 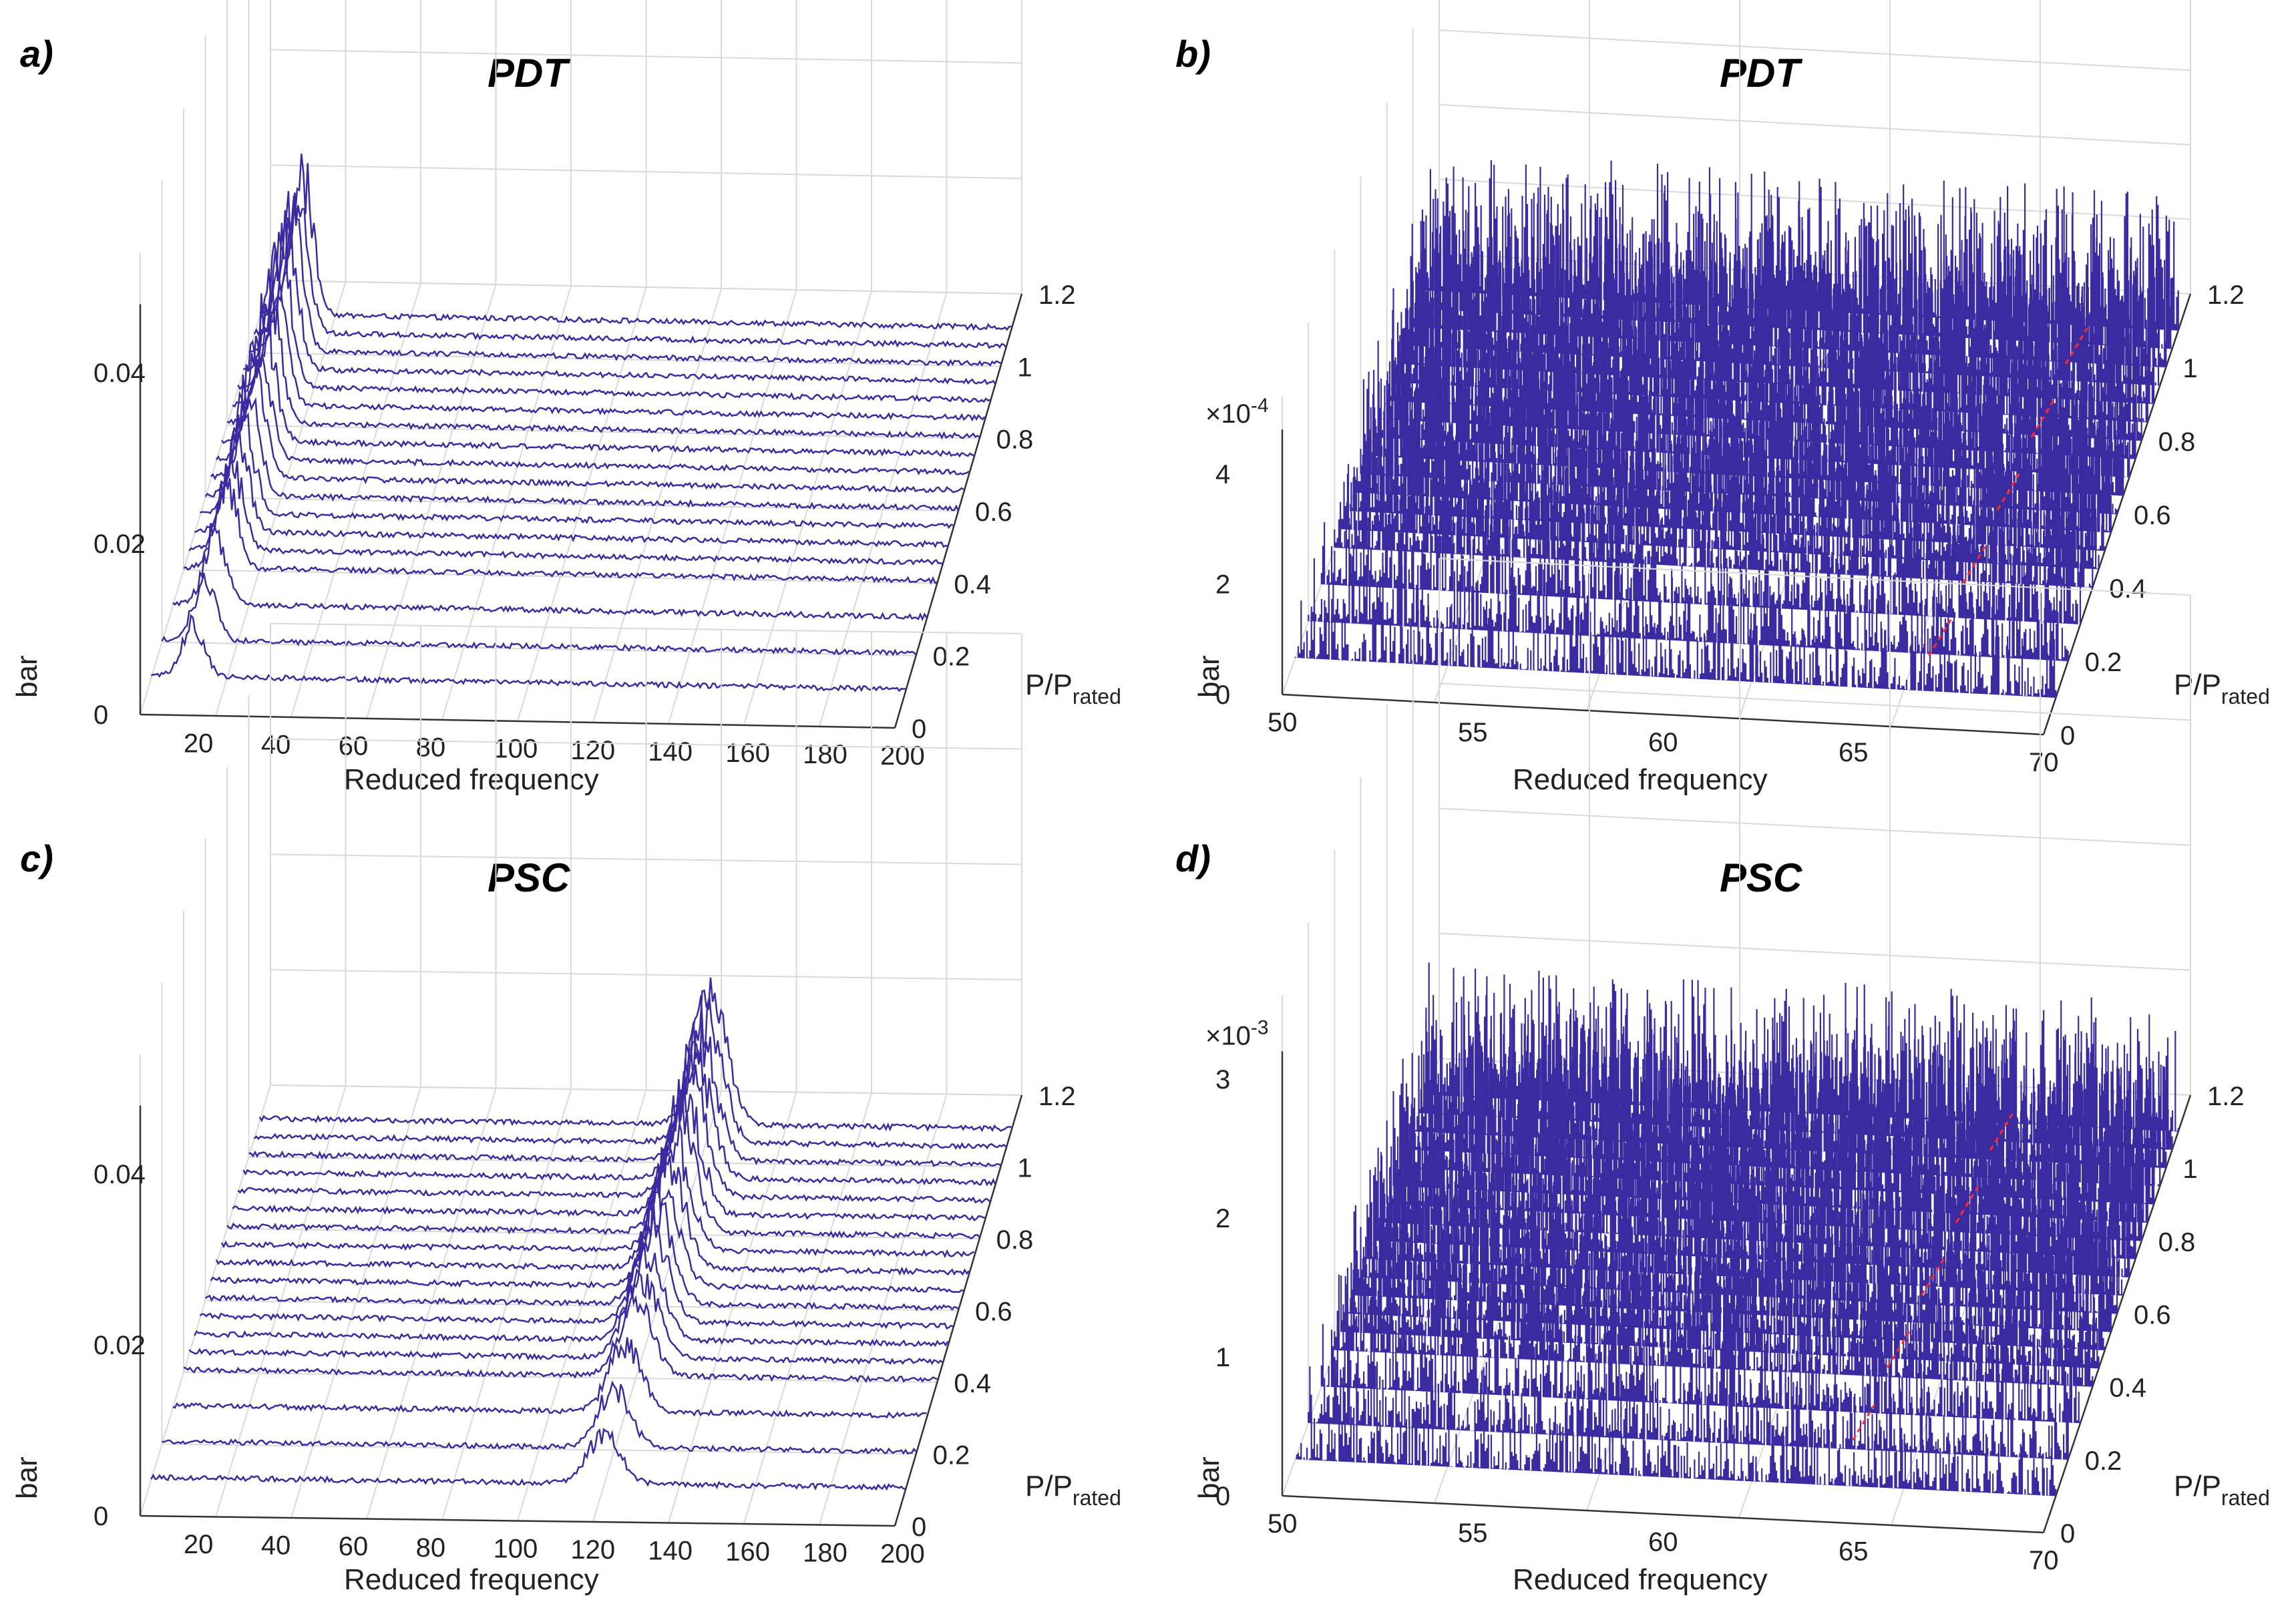 I want to click on panel-title: PSC, so click(x=529, y=877).